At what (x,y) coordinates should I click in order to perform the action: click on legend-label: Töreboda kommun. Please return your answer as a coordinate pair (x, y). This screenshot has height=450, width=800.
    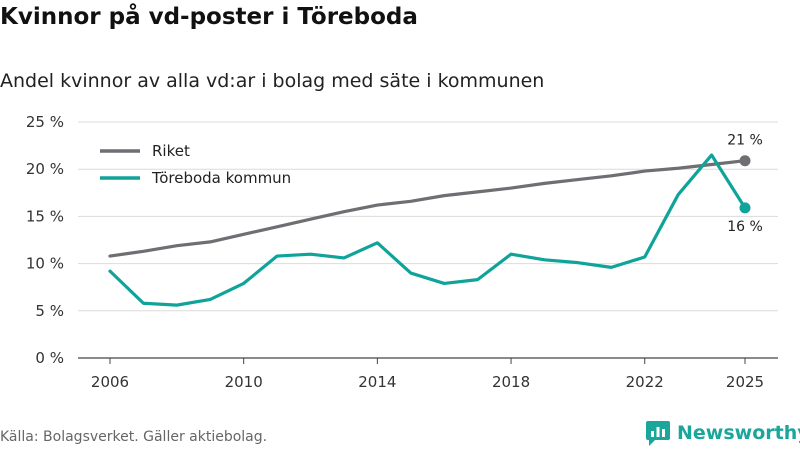
    Looking at the image, I should click on (221, 178).